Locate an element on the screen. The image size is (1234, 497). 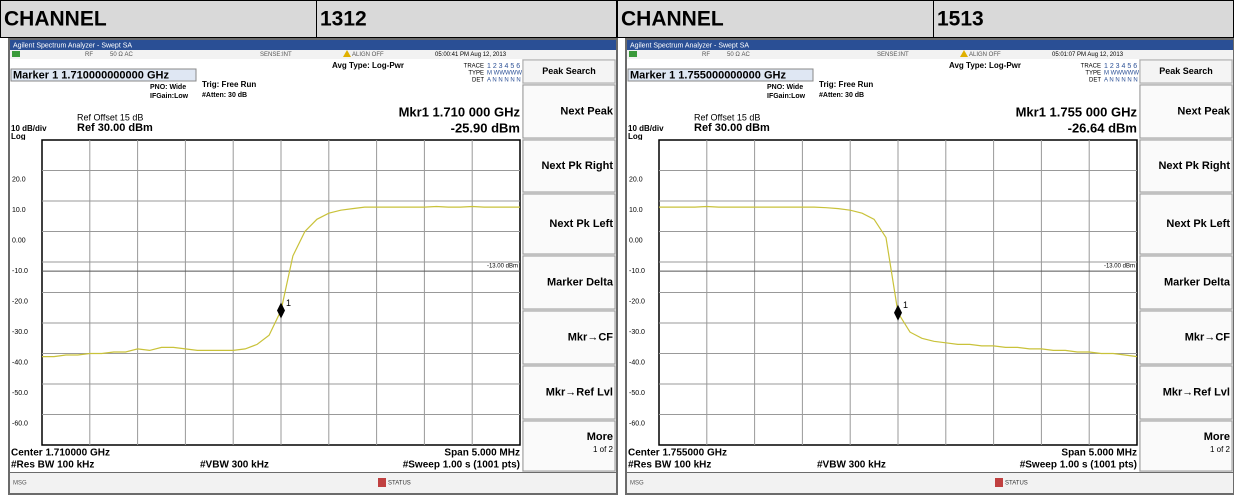
time: 05:01:07 PM Aug 12, 2013 is located at coordinates (1088, 55).